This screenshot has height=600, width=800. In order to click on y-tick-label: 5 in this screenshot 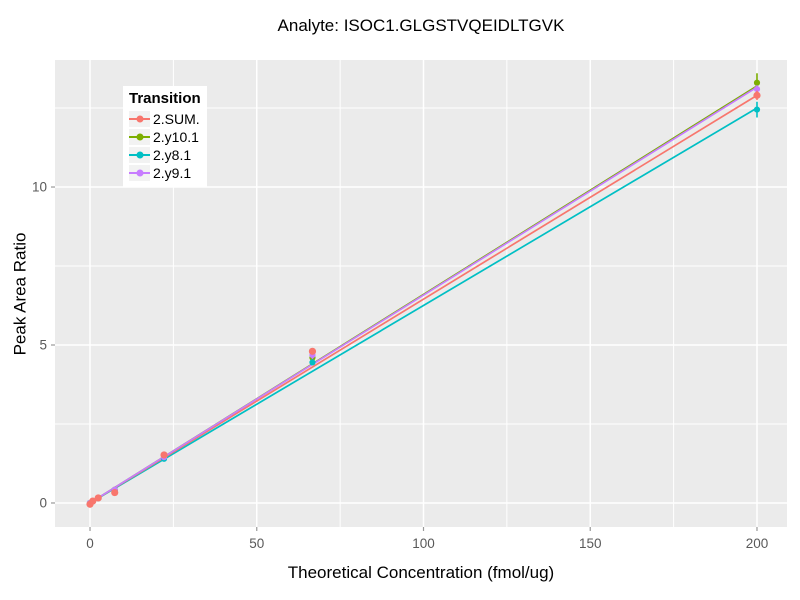, I will do `click(43, 345)`.